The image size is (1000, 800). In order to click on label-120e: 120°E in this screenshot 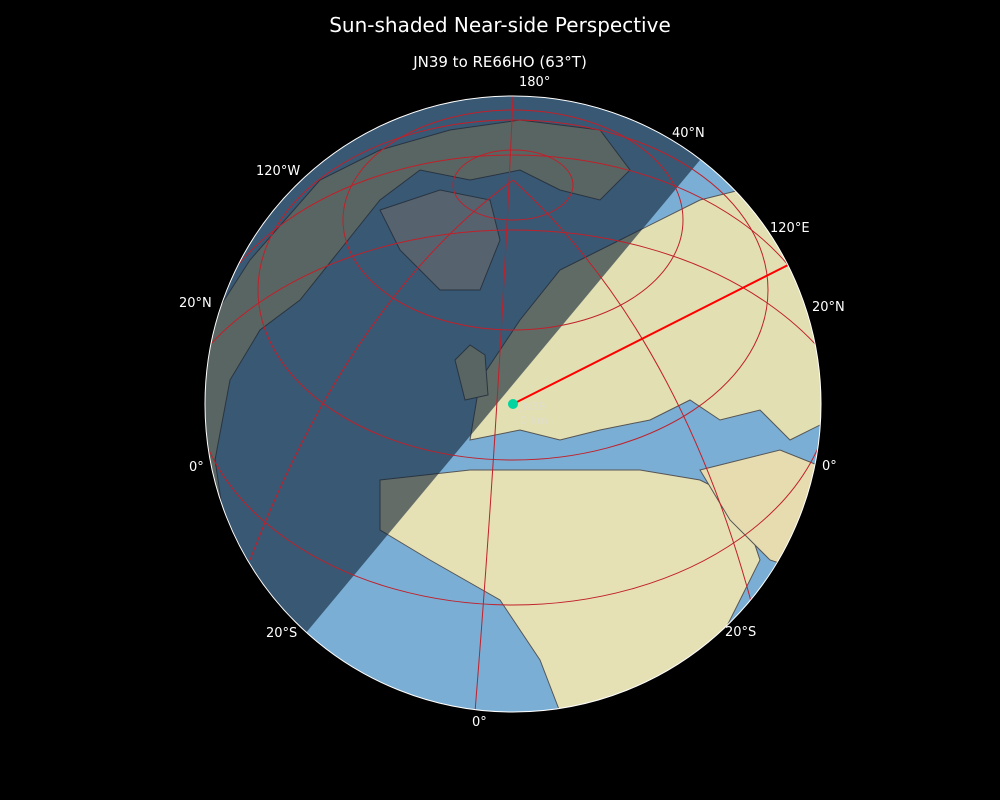, I will do `click(790, 228)`.